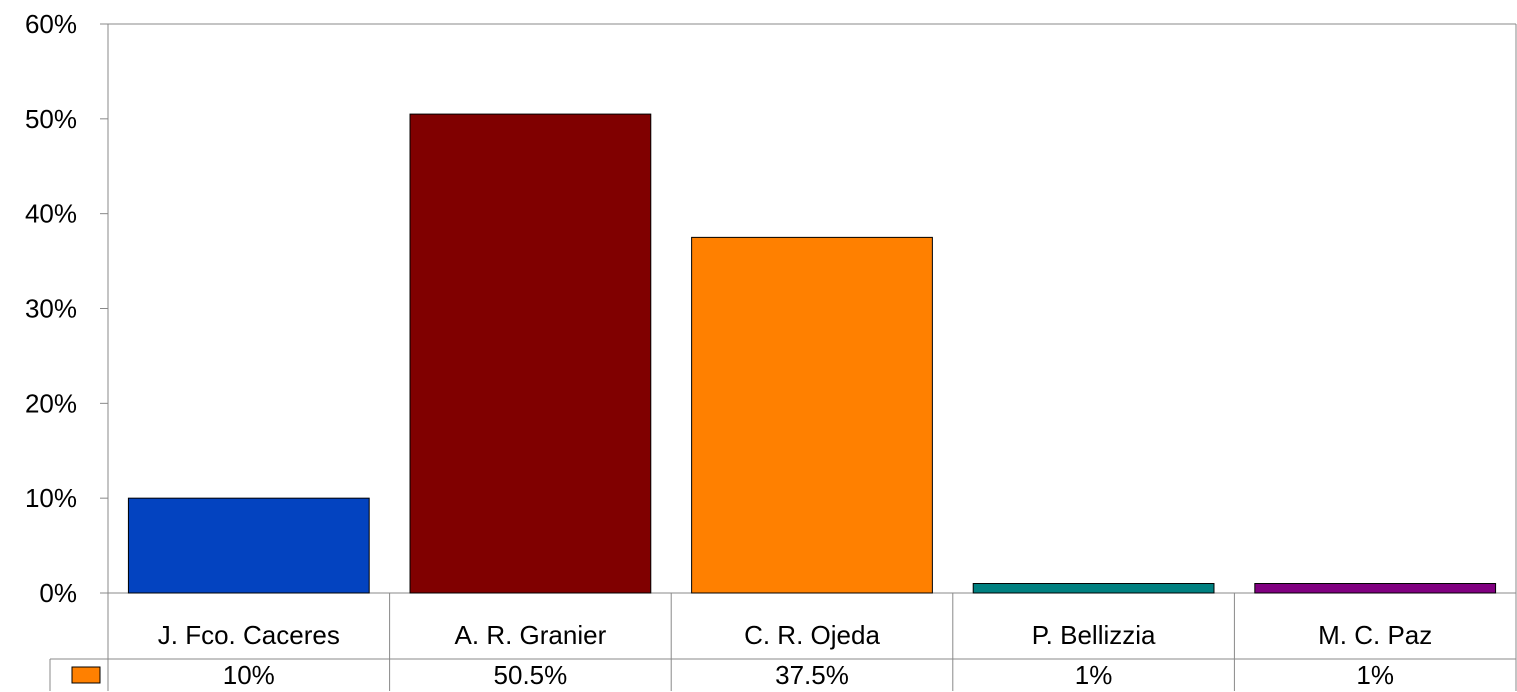 This screenshot has height=692, width=1517. What do you see at coordinates (249, 635) in the screenshot?
I see `category-label: J. Fco. Caceres` at bounding box center [249, 635].